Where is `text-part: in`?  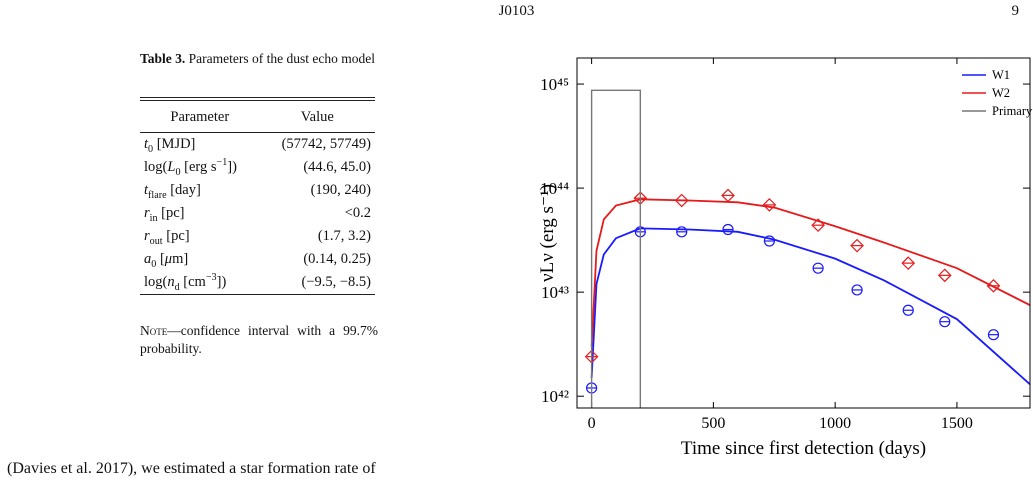 text-part: in is located at coordinates (153, 218).